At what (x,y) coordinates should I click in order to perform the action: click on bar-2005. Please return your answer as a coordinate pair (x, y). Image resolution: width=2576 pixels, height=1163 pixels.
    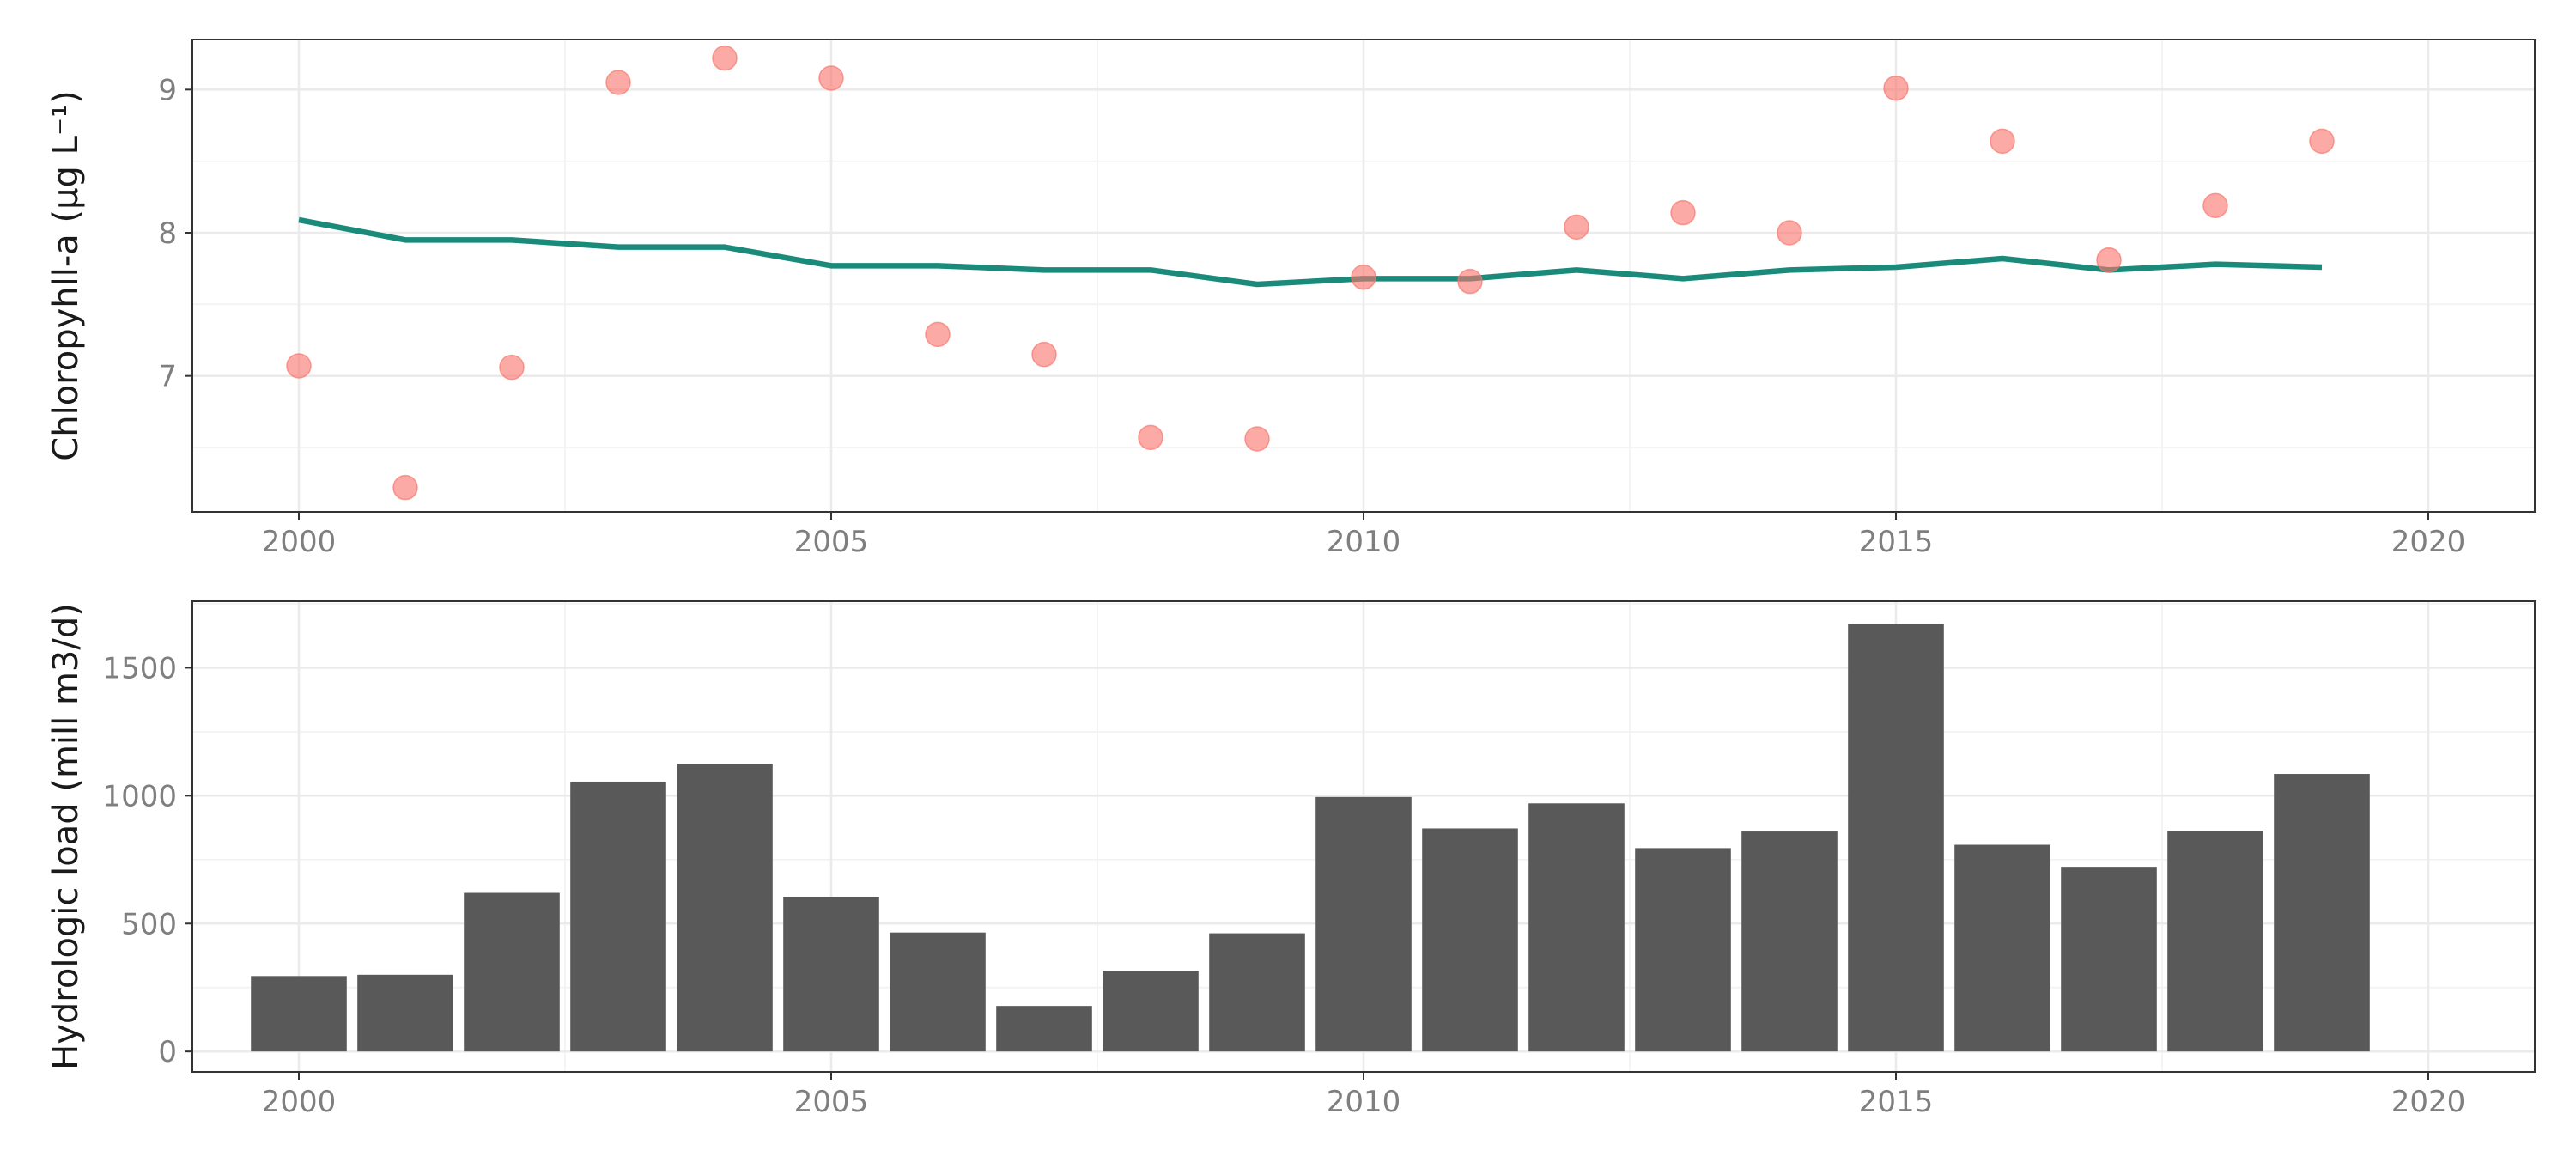
    Looking at the image, I should click on (831, 974).